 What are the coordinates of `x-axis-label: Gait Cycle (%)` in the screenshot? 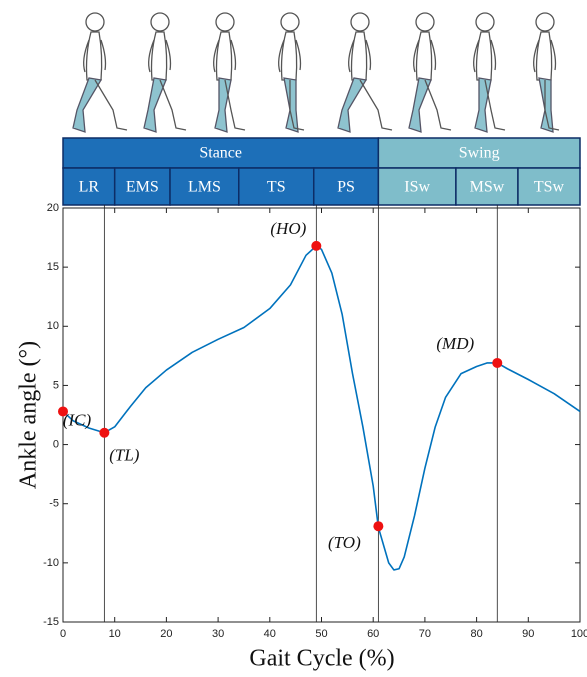 It's located at (321, 659).